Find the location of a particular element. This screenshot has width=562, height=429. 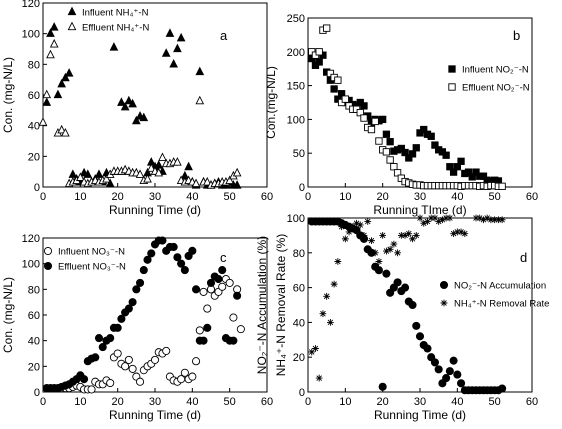

x-axis-label: Running Time (d) is located at coordinates (155, 415).